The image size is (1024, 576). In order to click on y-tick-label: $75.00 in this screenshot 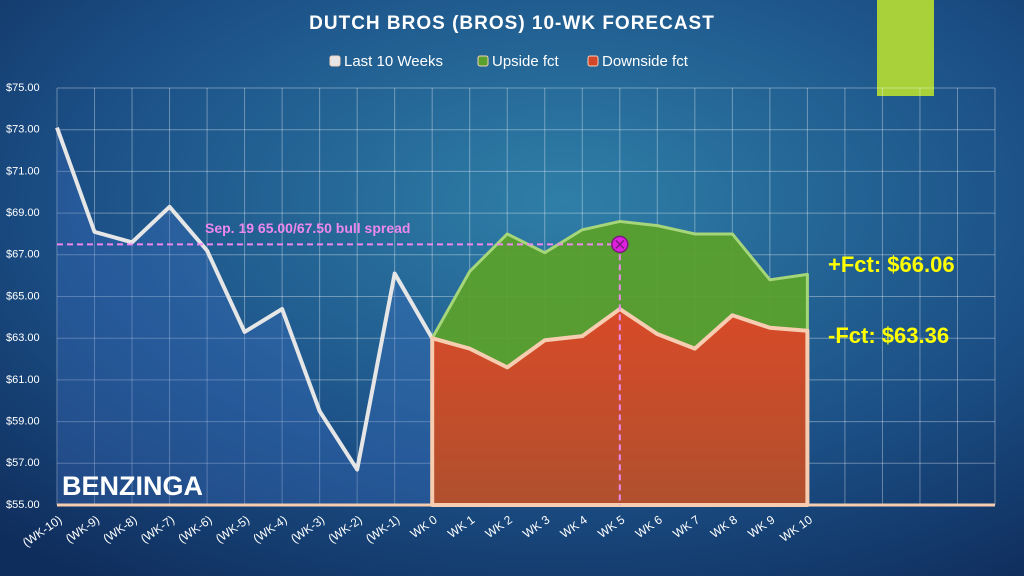, I will do `click(23, 88)`.